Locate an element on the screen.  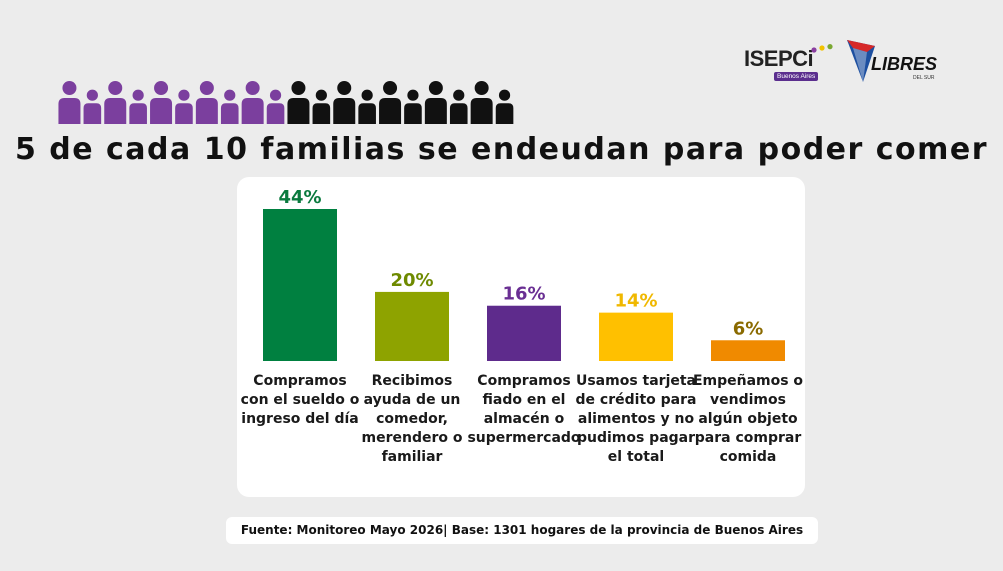
data-label: 20% is located at coordinates (411, 280).